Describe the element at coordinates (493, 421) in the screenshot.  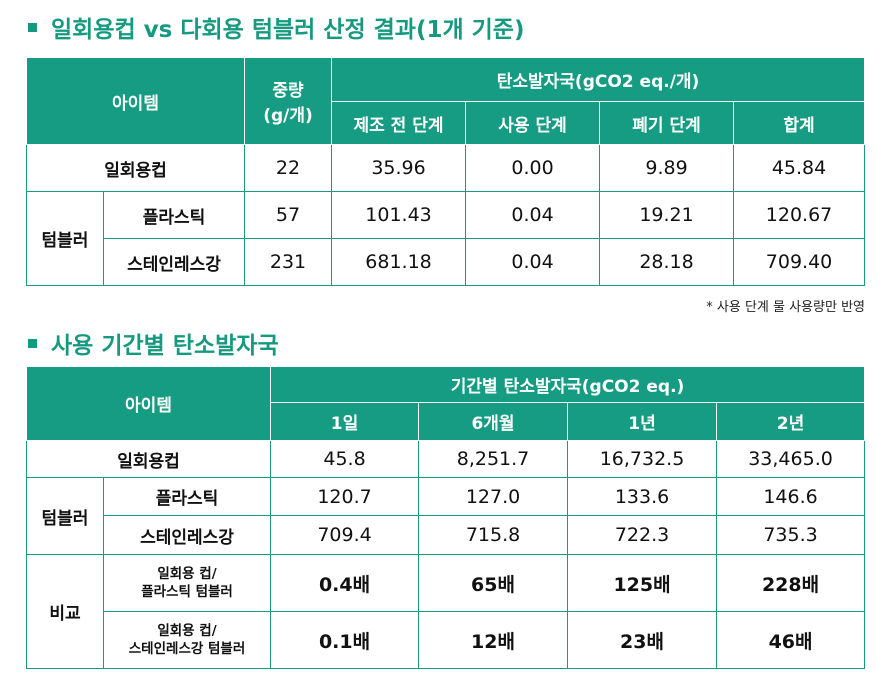
I see `header-period-6months: 6개월` at that location.